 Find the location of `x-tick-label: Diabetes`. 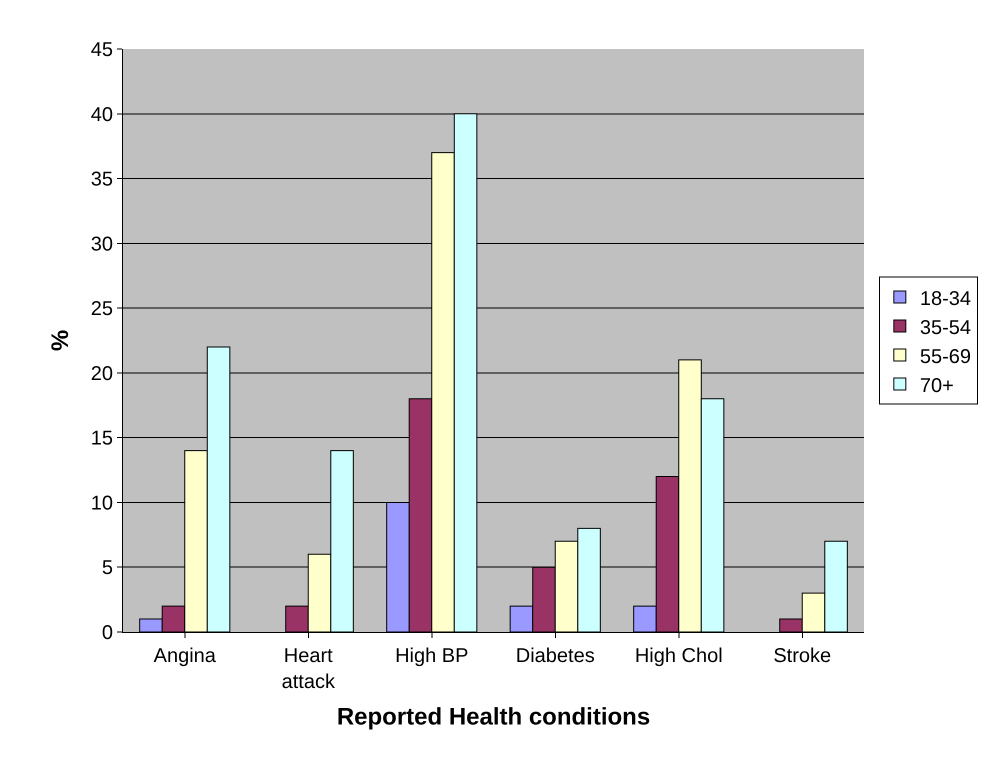

x-tick-label: Diabetes is located at coordinates (555, 656).